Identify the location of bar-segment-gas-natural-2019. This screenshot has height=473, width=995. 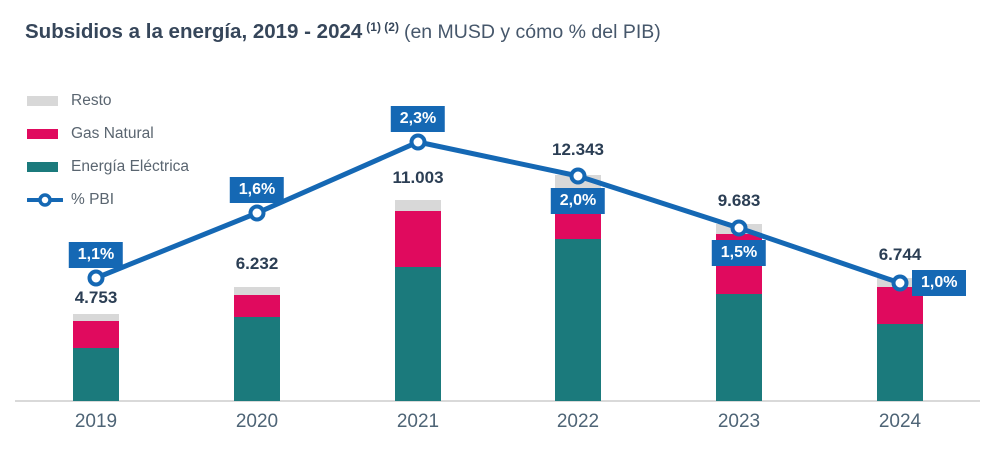
(96, 334).